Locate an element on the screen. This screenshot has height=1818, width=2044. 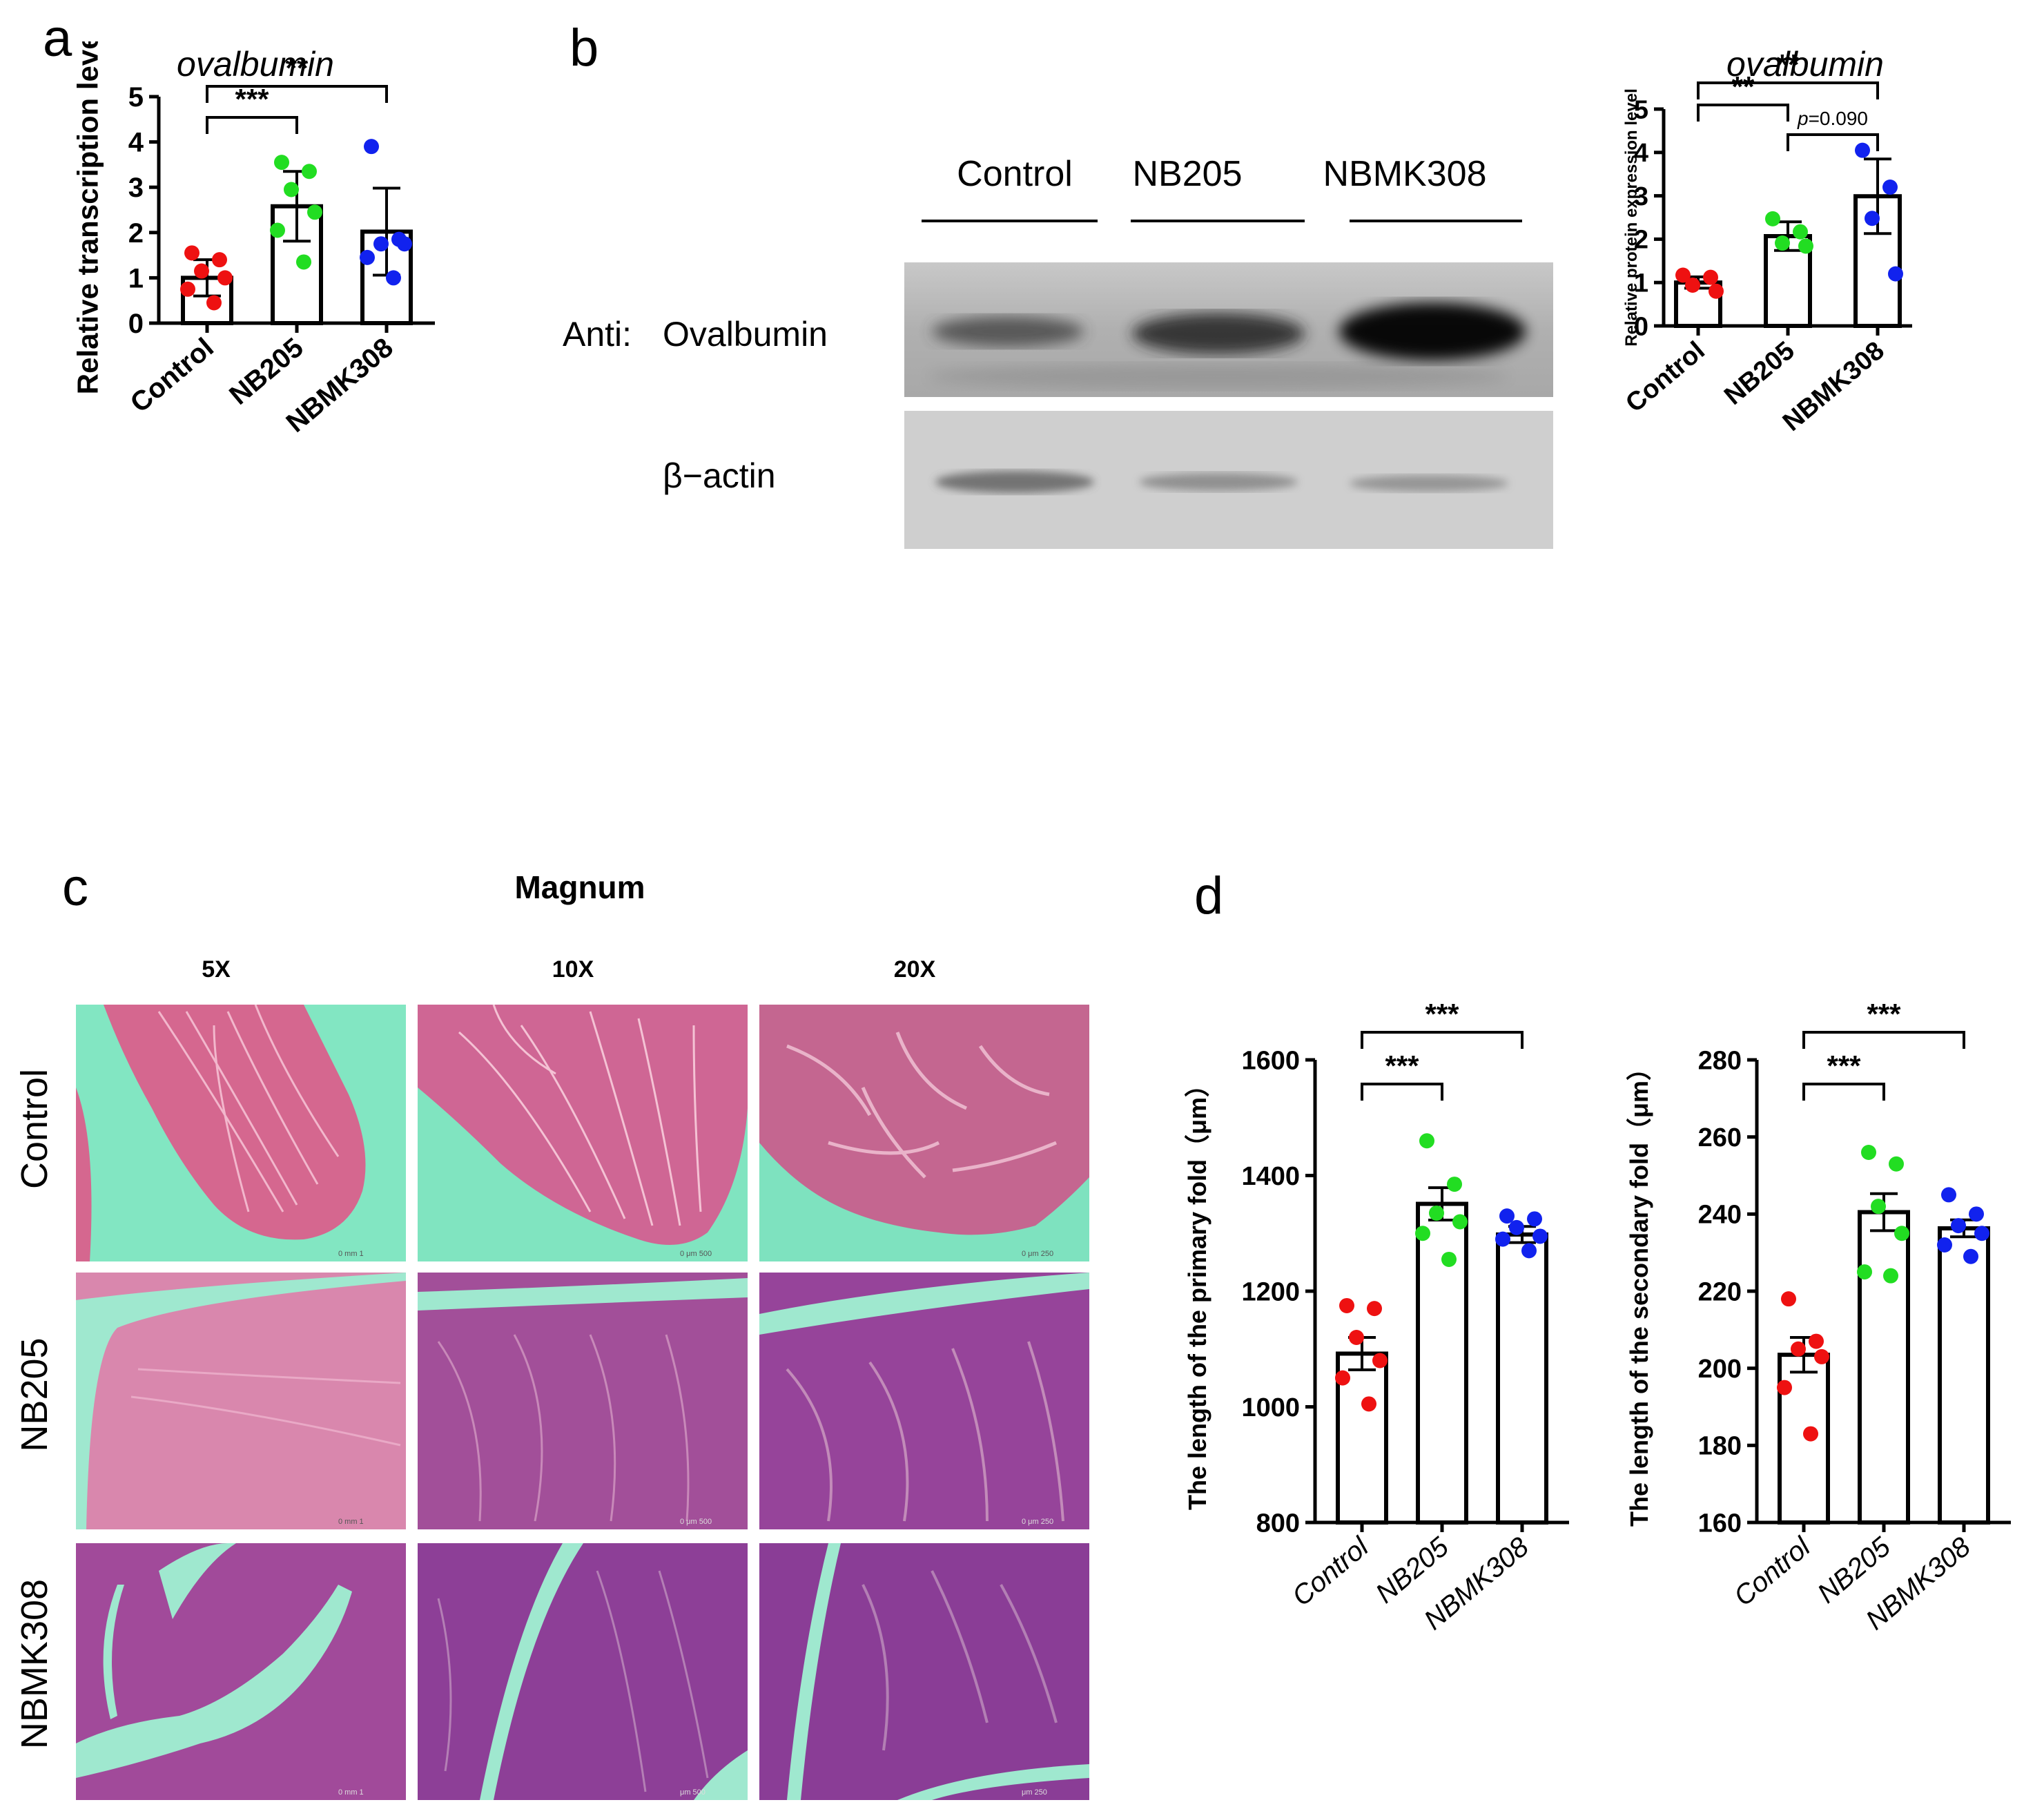
scale-bar: 0 μm 250 is located at coordinates (1037, 1522).